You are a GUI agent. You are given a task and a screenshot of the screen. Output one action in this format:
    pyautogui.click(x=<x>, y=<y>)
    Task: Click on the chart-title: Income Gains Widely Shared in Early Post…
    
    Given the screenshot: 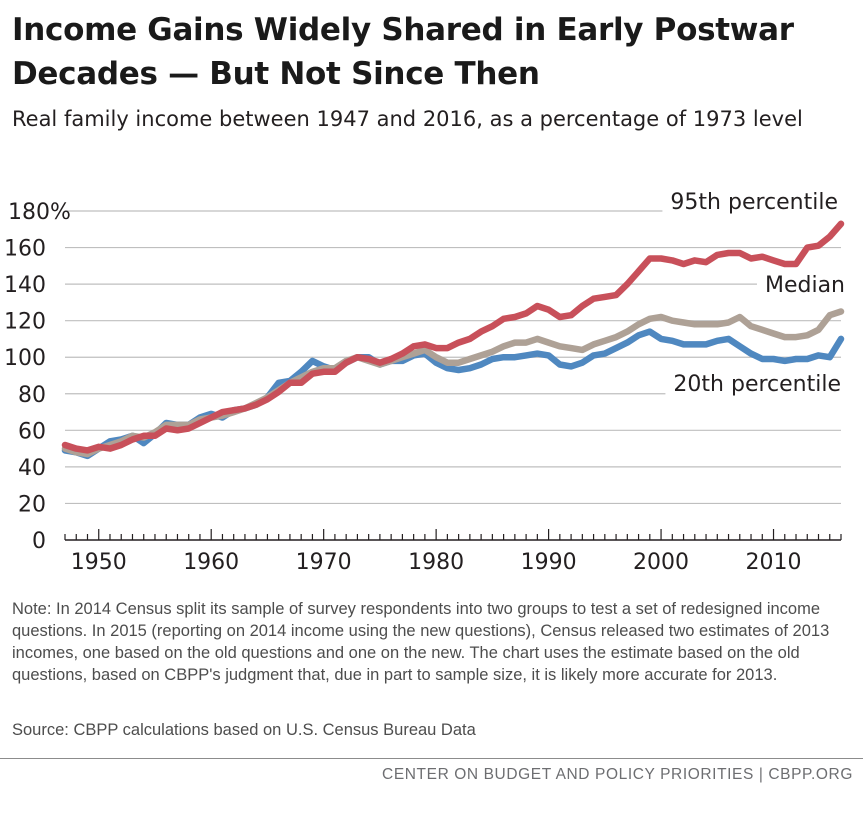 What is the action you would take?
    pyautogui.click(x=403, y=52)
    